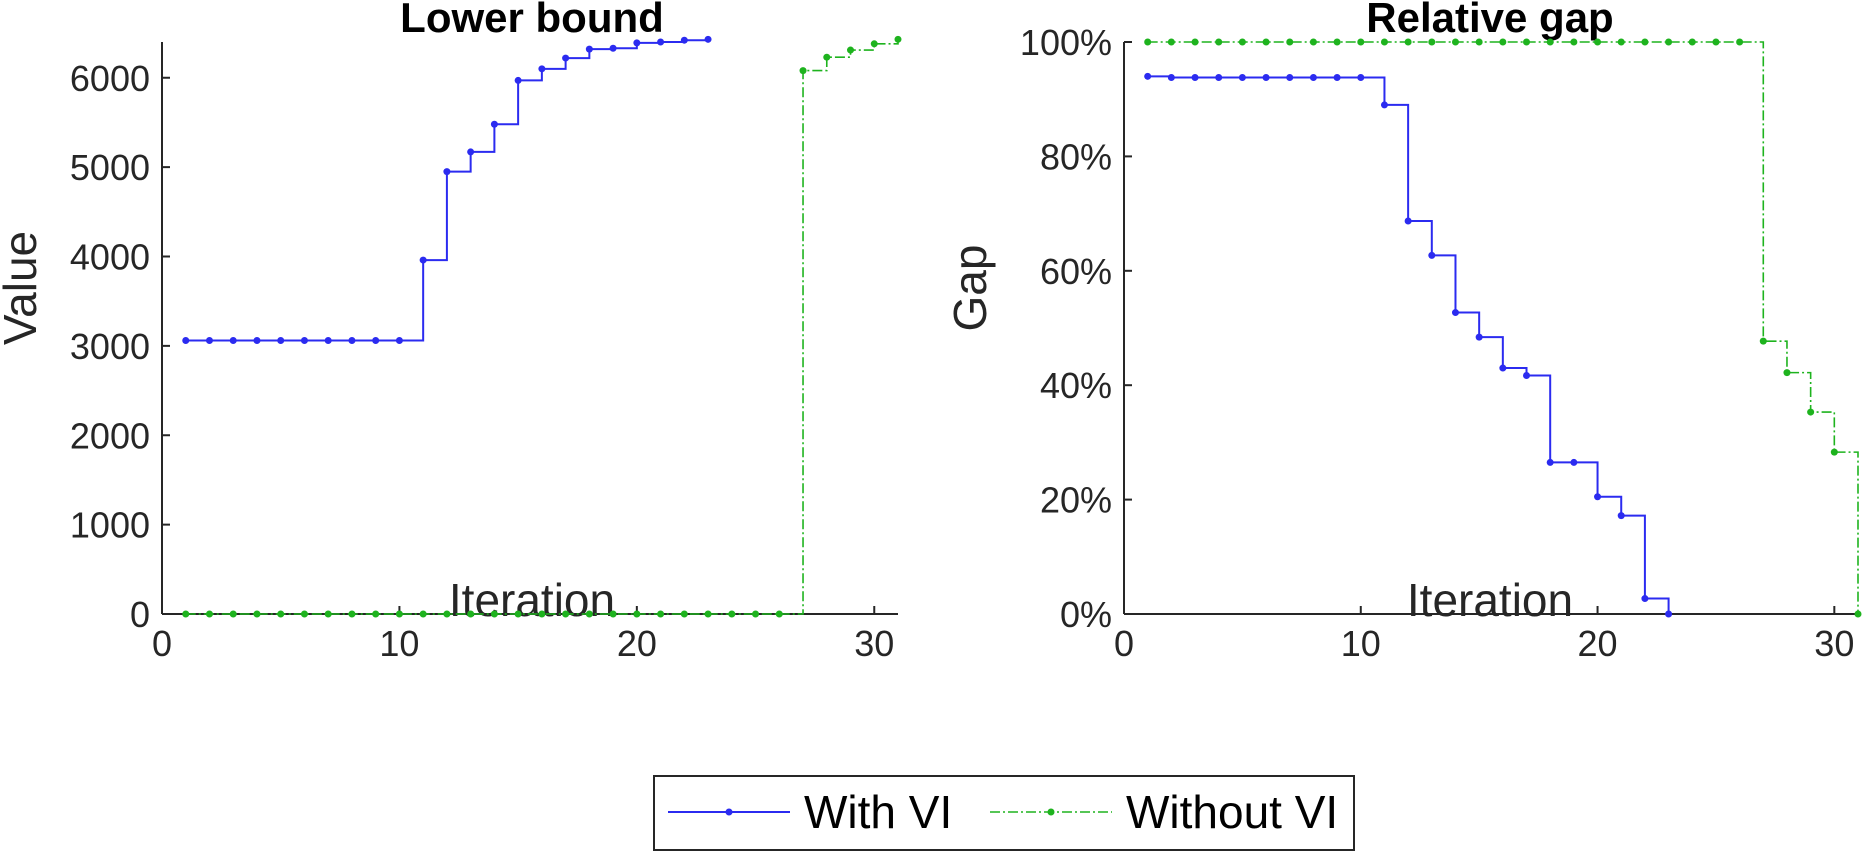 The image size is (1864, 852). I want to click on y-tick-label: 40%, so click(1076, 385).